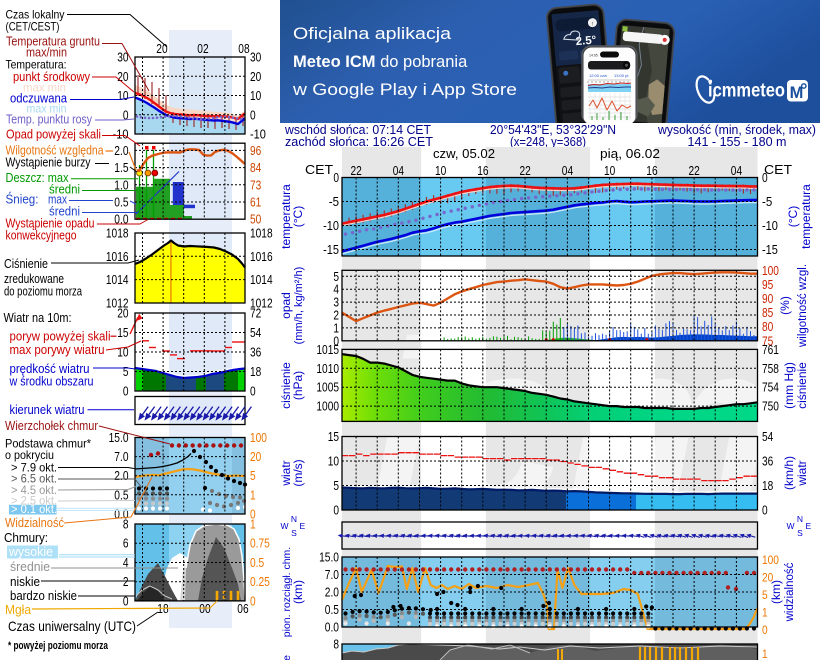 This screenshot has height=660, width=820. Describe the element at coordinates (287, 592) in the screenshot. I see `svg-text: pion. rozciągł. chm.` at that location.